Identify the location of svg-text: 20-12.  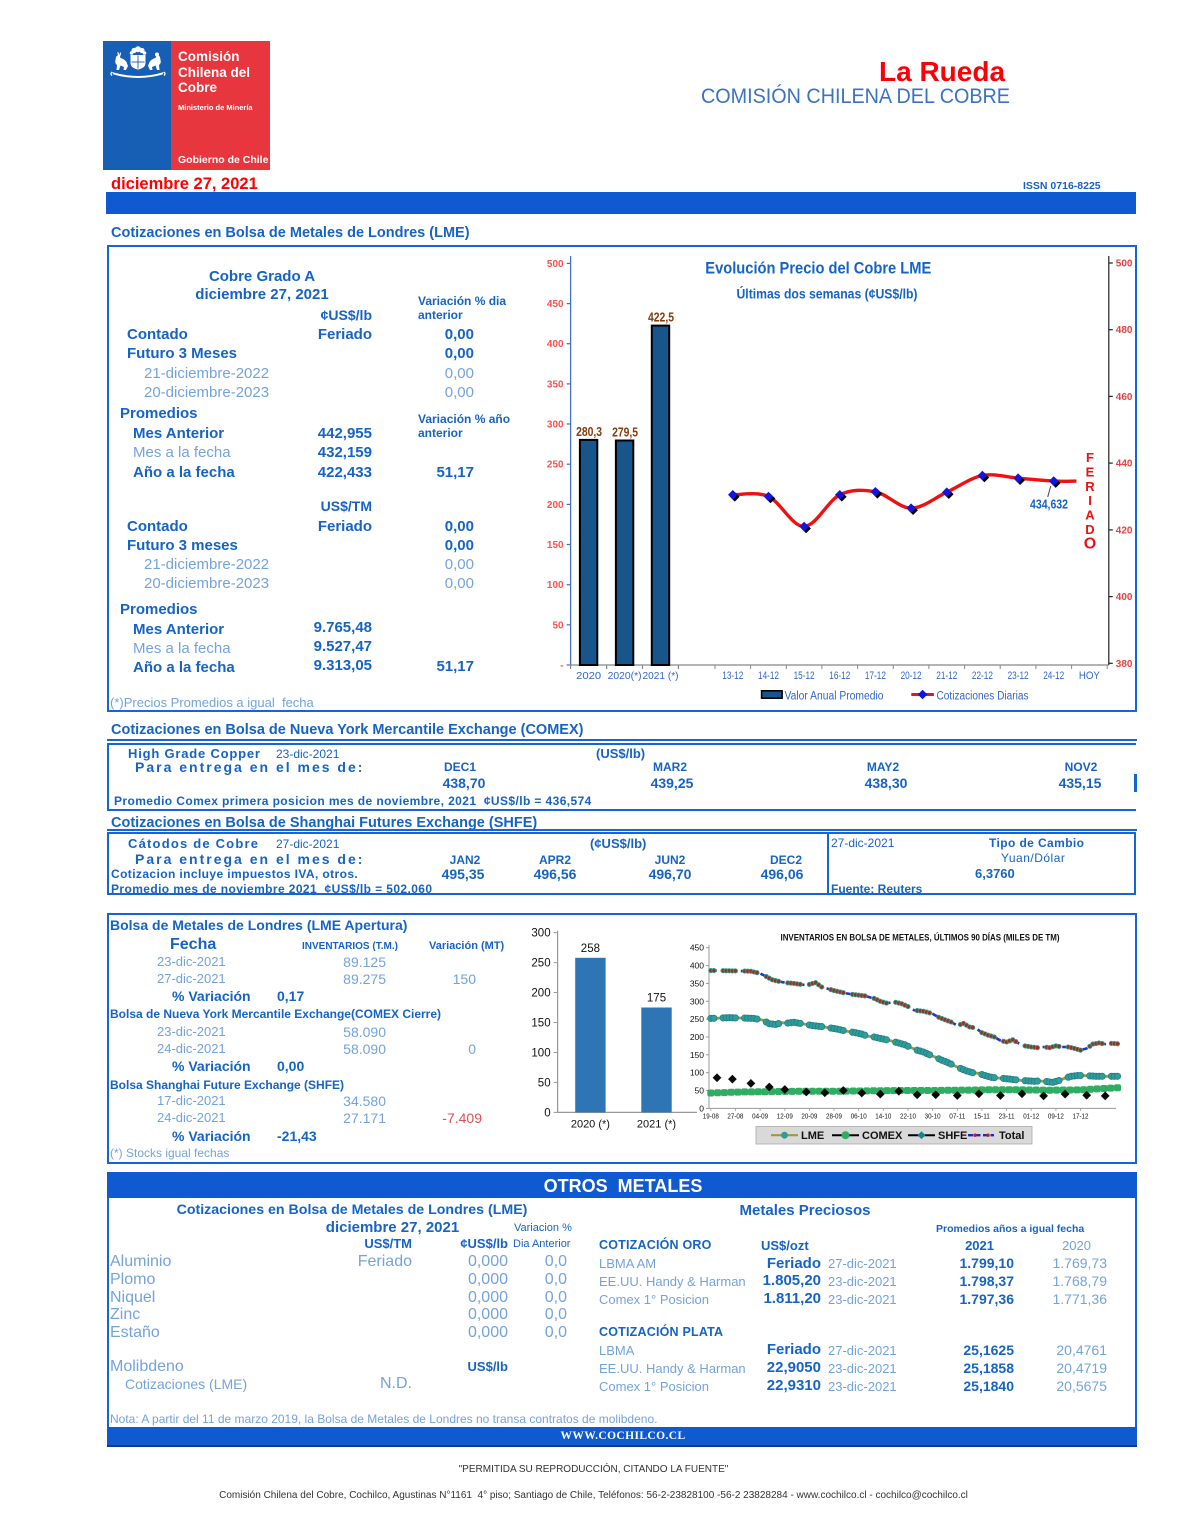
(911, 676).